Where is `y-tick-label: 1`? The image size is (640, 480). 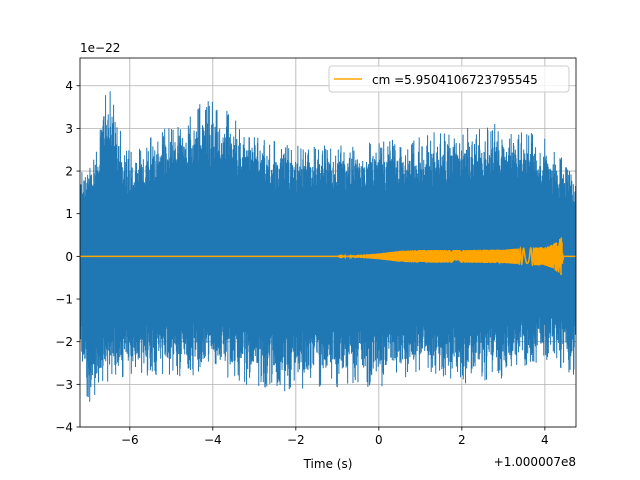
y-tick-label: 1 is located at coordinates (69, 214).